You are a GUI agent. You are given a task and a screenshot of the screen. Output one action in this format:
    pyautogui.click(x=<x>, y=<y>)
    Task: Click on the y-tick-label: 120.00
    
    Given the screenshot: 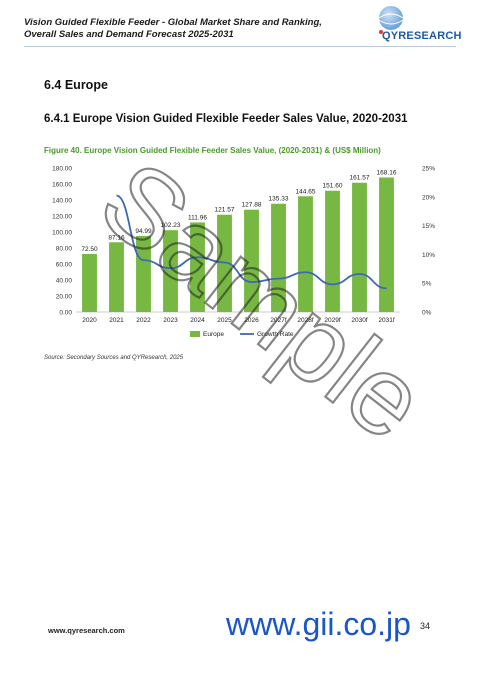 What is the action you would take?
    pyautogui.click(x=62, y=217)
    